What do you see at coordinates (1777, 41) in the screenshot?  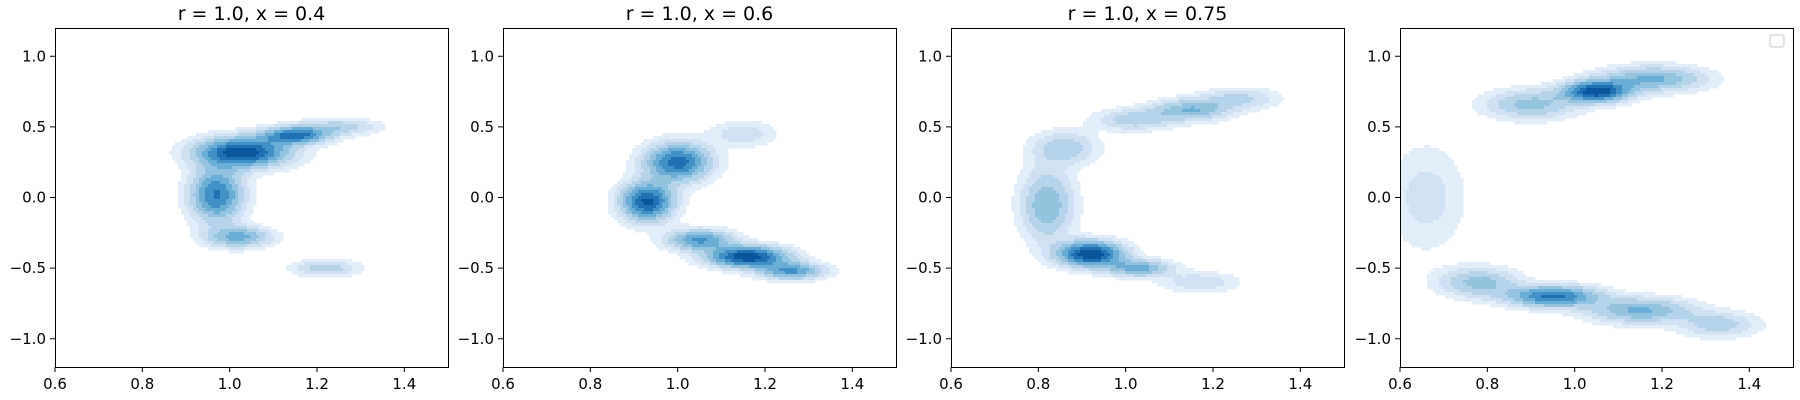 I see `legend-box` at bounding box center [1777, 41].